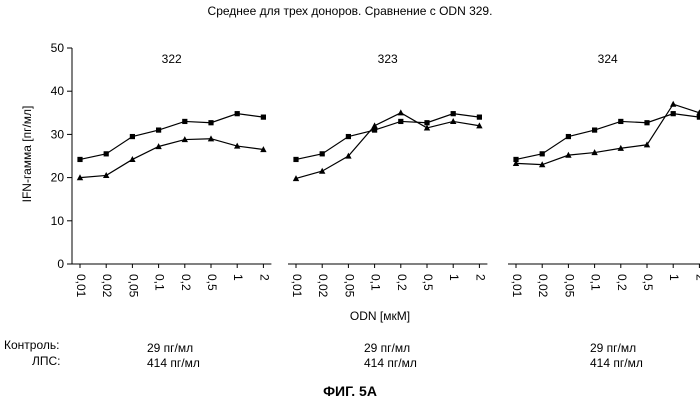  I want to click on y-tick-label: 50, so click(58, 48).